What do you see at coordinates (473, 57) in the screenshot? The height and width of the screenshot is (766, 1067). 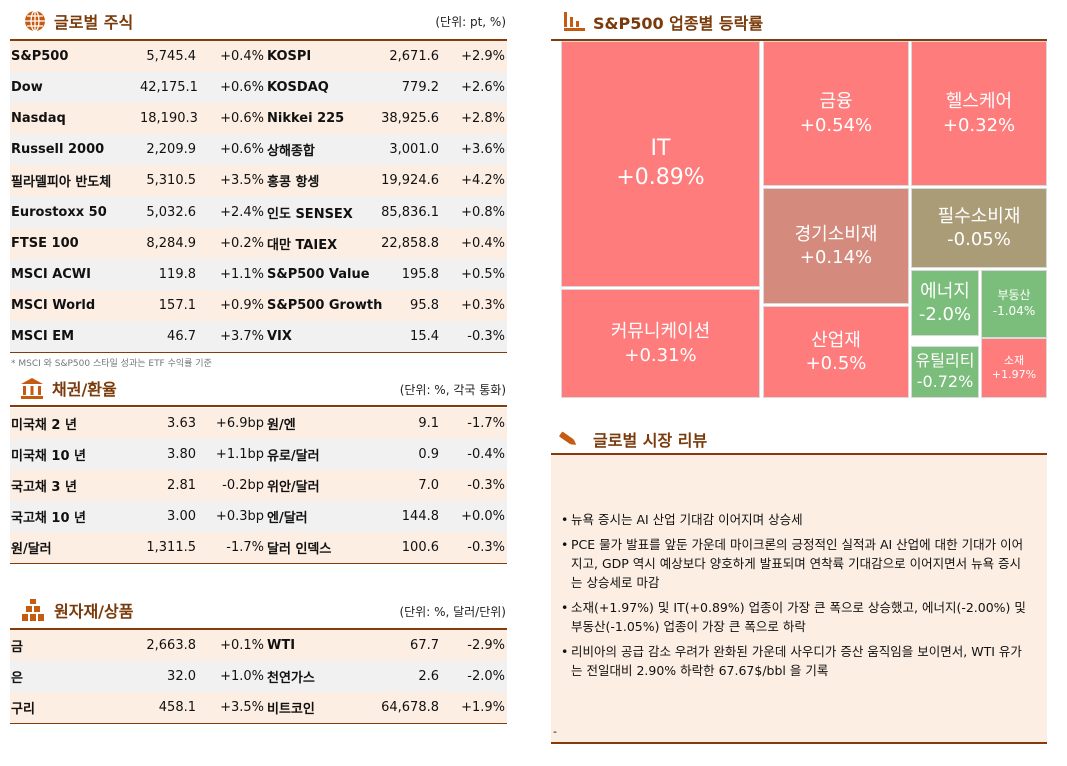 I see `change-cell: +2.9%` at bounding box center [473, 57].